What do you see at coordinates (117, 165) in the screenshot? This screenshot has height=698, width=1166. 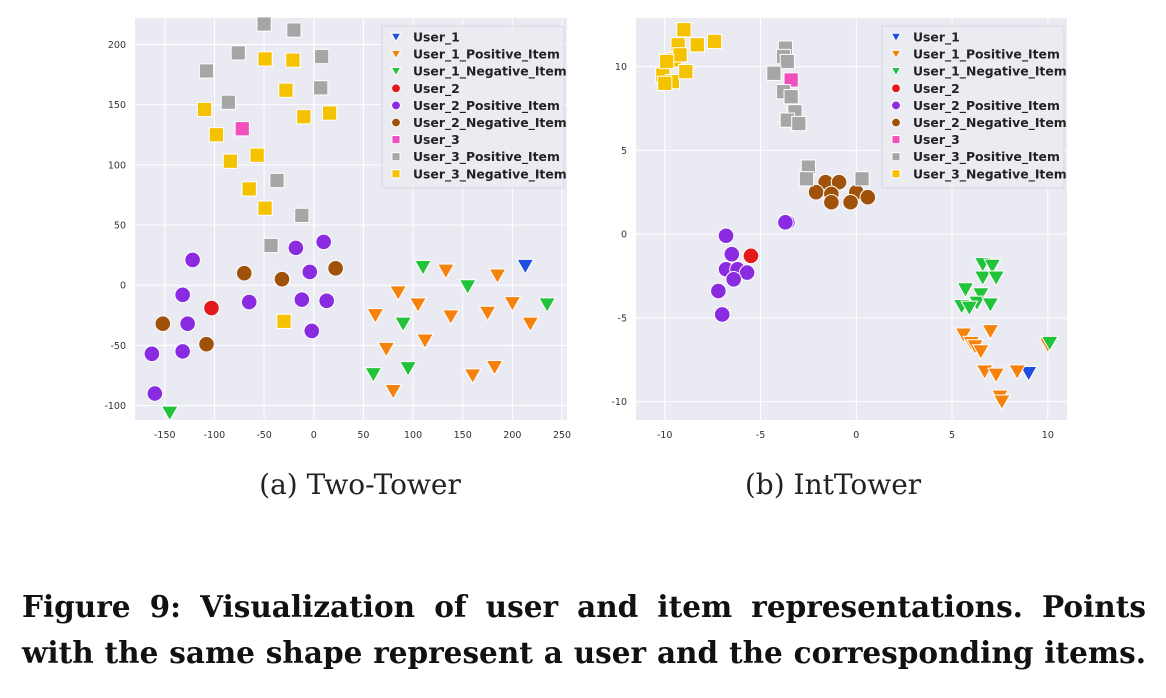 I see `y-tick-label: 100` at bounding box center [117, 165].